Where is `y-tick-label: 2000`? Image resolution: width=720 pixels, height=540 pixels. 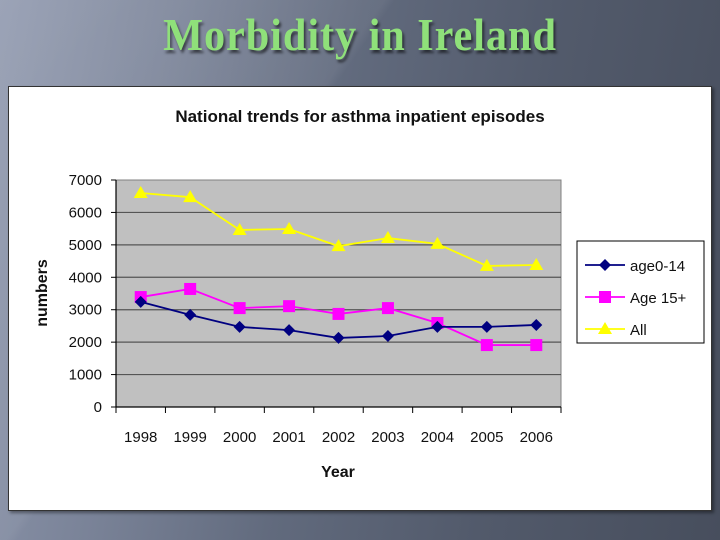 y-tick-label: 2000 is located at coordinates (85, 342).